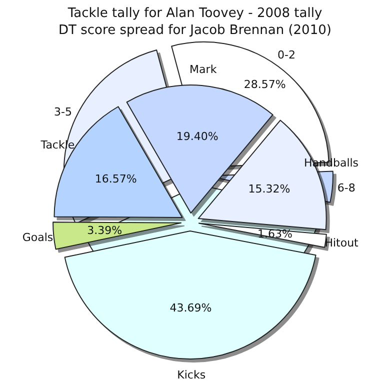 Image resolution: width=390 pixels, height=390 pixels. What do you see at coordinates (269, 189) in the screenshot?
I see `data-label: 15.32%` at bounding box center [269, 189].